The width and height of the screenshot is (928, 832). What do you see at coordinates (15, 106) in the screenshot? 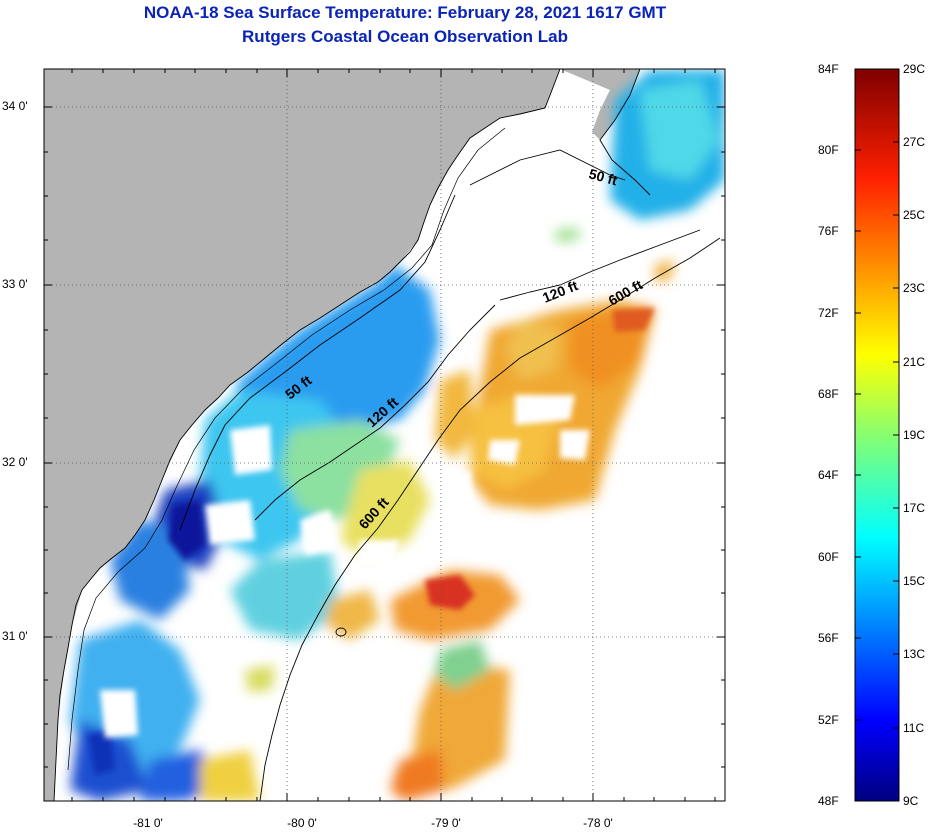
I see `lat-label: 34 0'` at bounding box center [15, 106].